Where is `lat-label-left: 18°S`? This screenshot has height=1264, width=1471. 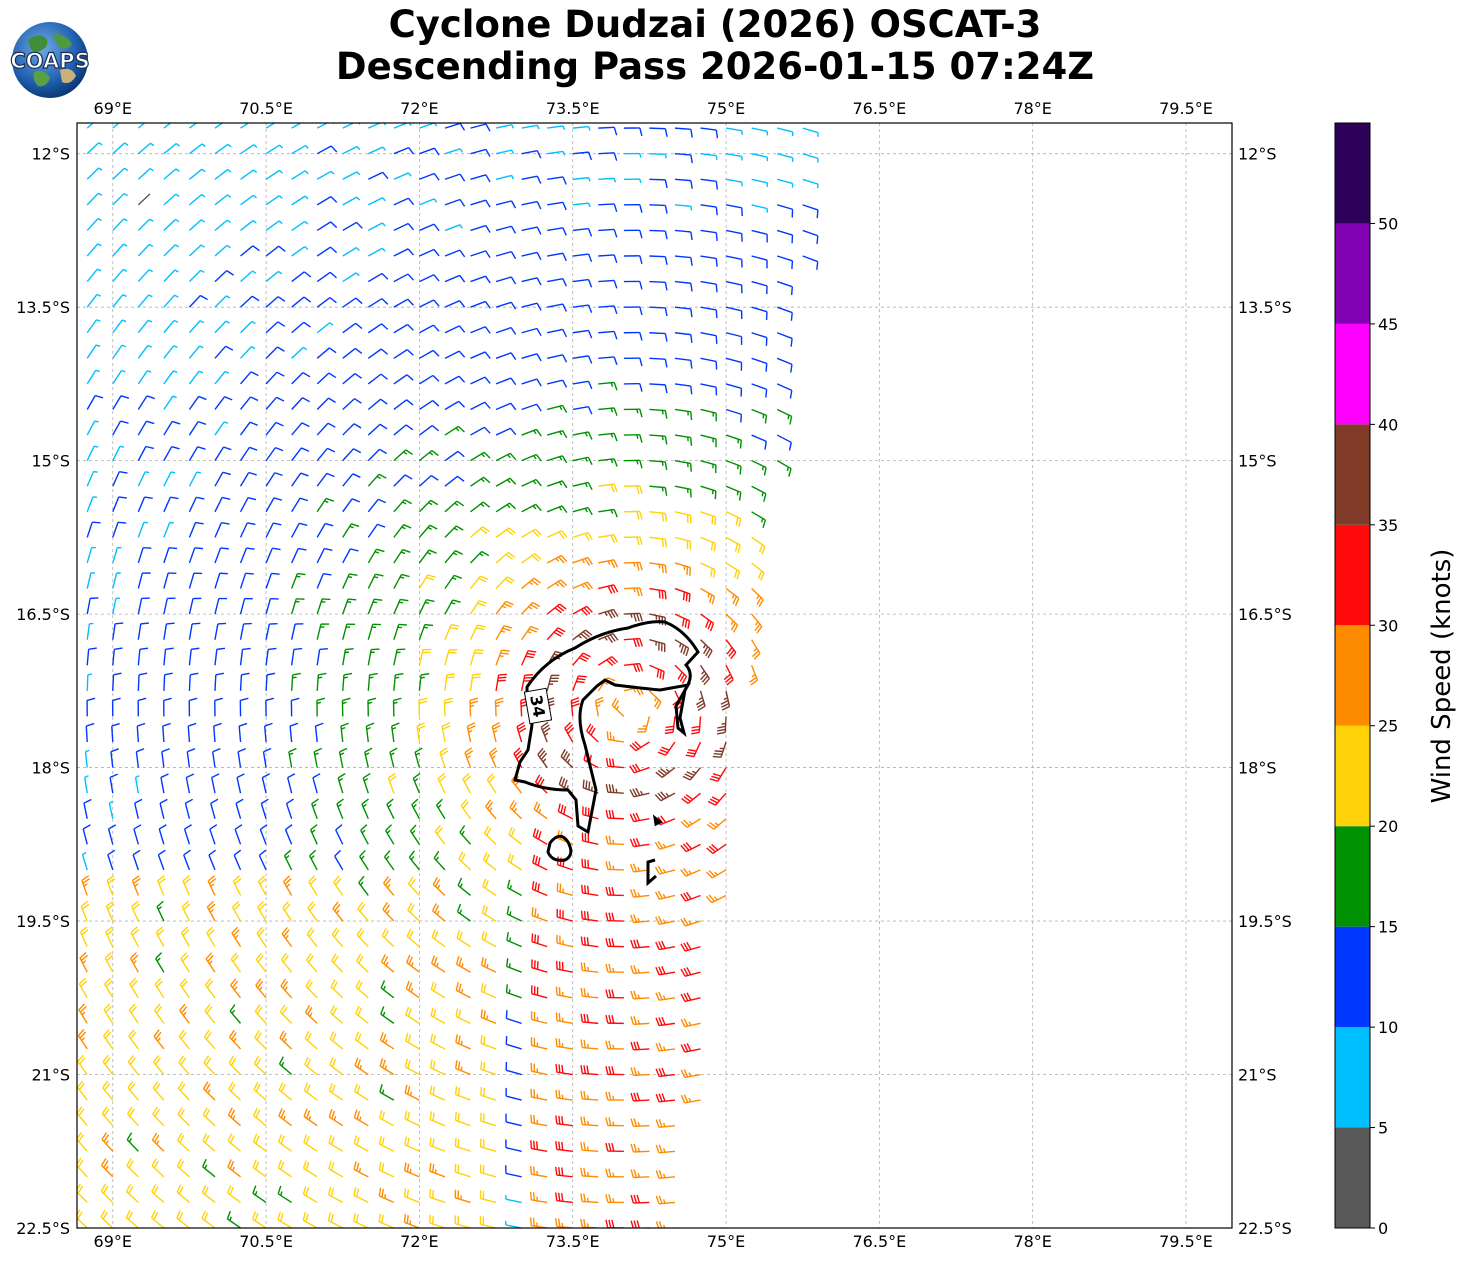 lat-label-left: 18°S is located at coordinates (50, 768).